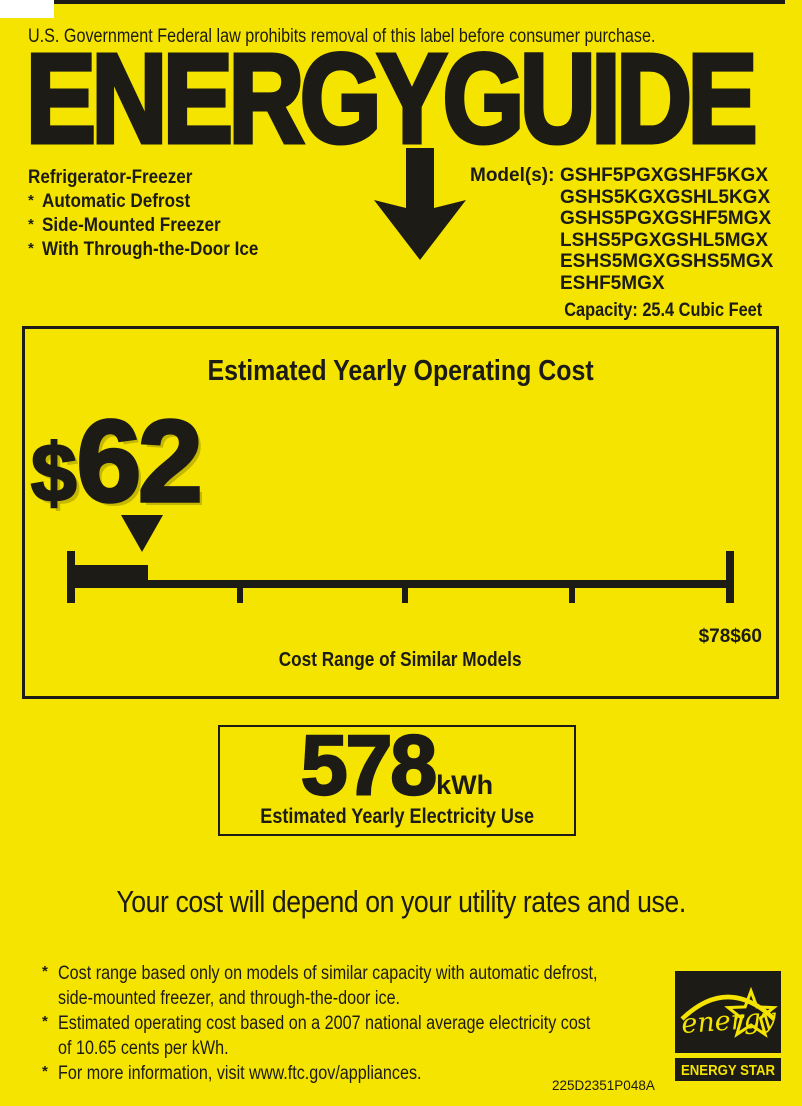 This screenshot has width=802, height=1106. Describe the element at coordinates (420, 204) in the screenshot. I see `down-arrow-icon` at that location.